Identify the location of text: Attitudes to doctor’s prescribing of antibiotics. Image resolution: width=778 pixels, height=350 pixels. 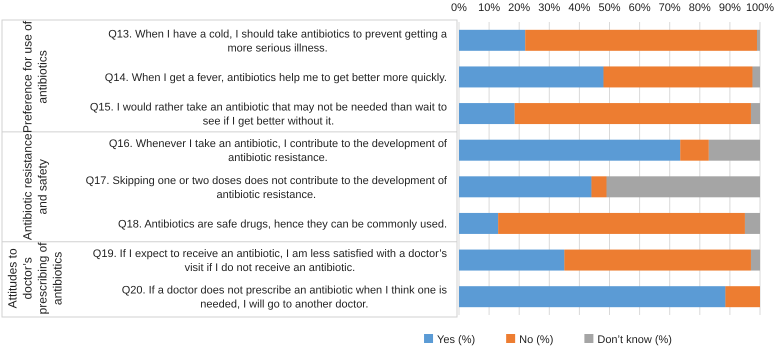
(35, 278).